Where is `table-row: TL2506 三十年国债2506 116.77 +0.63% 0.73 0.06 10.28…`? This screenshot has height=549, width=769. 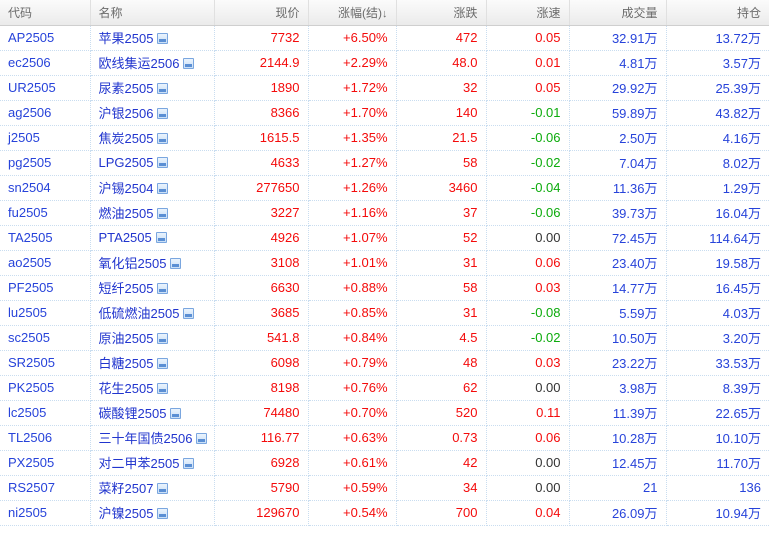 table-row: TL2506 三十年国债2506 116.77 +0.63% 0.73 0.06 10.28… is located at coordinates (384, 438).